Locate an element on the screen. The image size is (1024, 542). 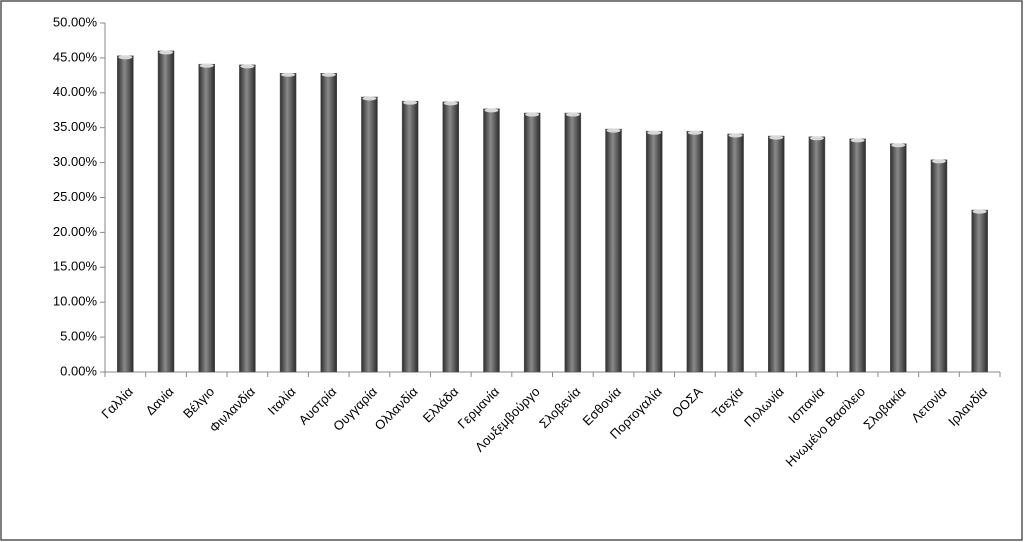
y-tick-label: 30.00% is located at coordinates (75, 161).